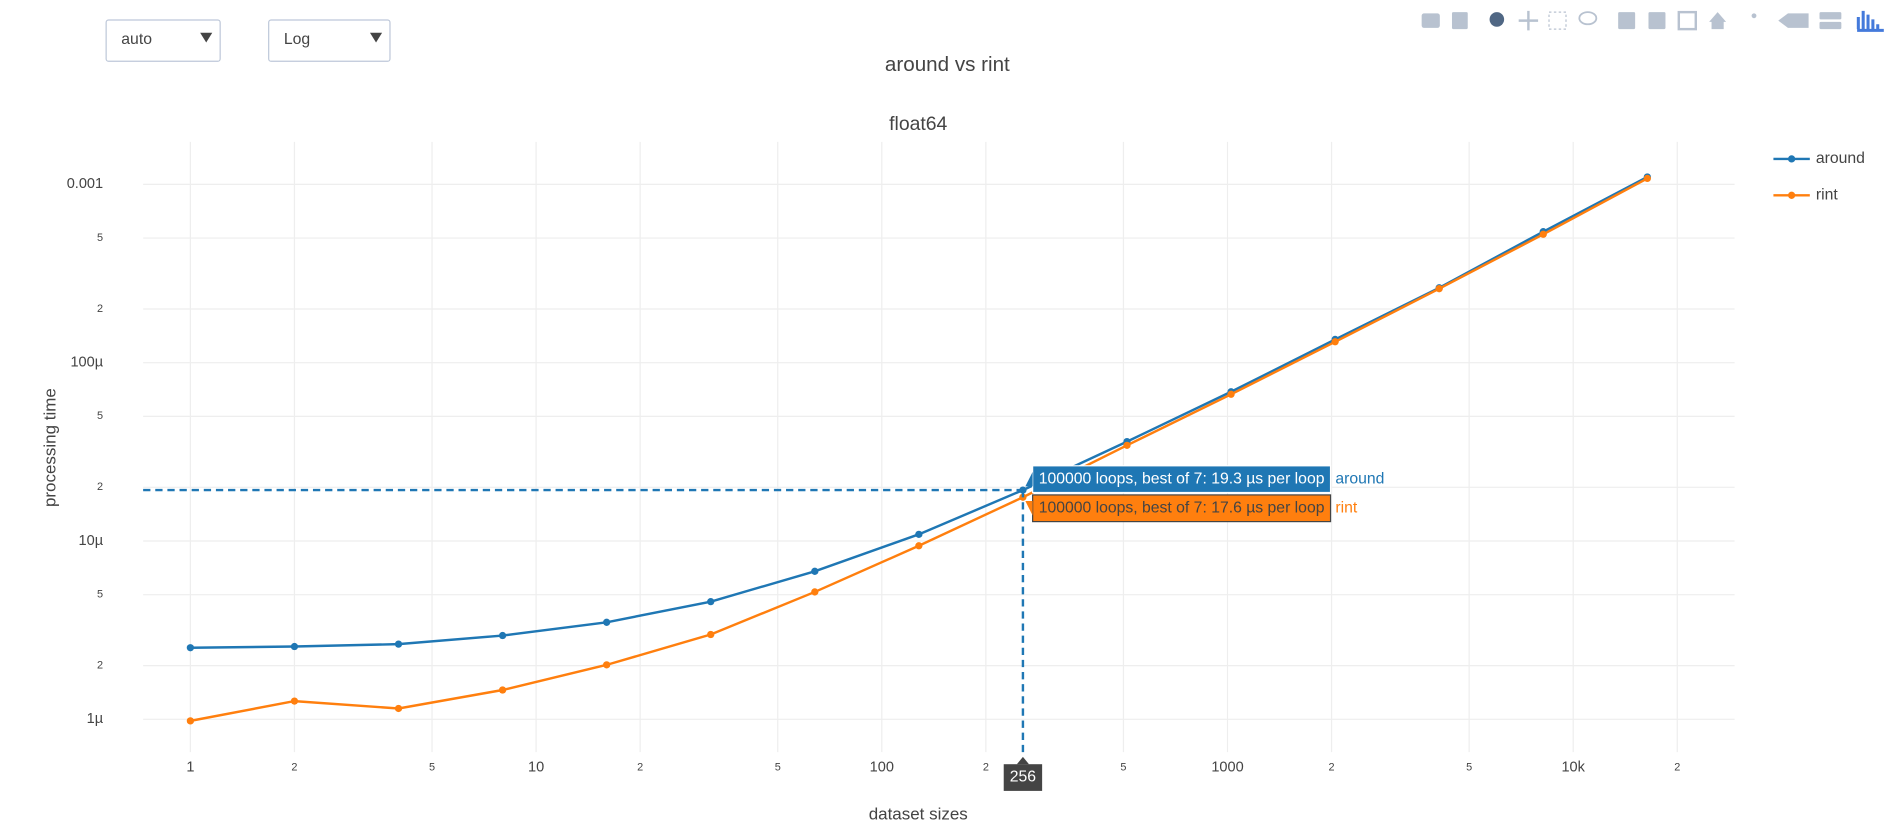 The height and width of the screenshot is (837, 1902). I want to click on hover-name: around, so click(1359, 478).